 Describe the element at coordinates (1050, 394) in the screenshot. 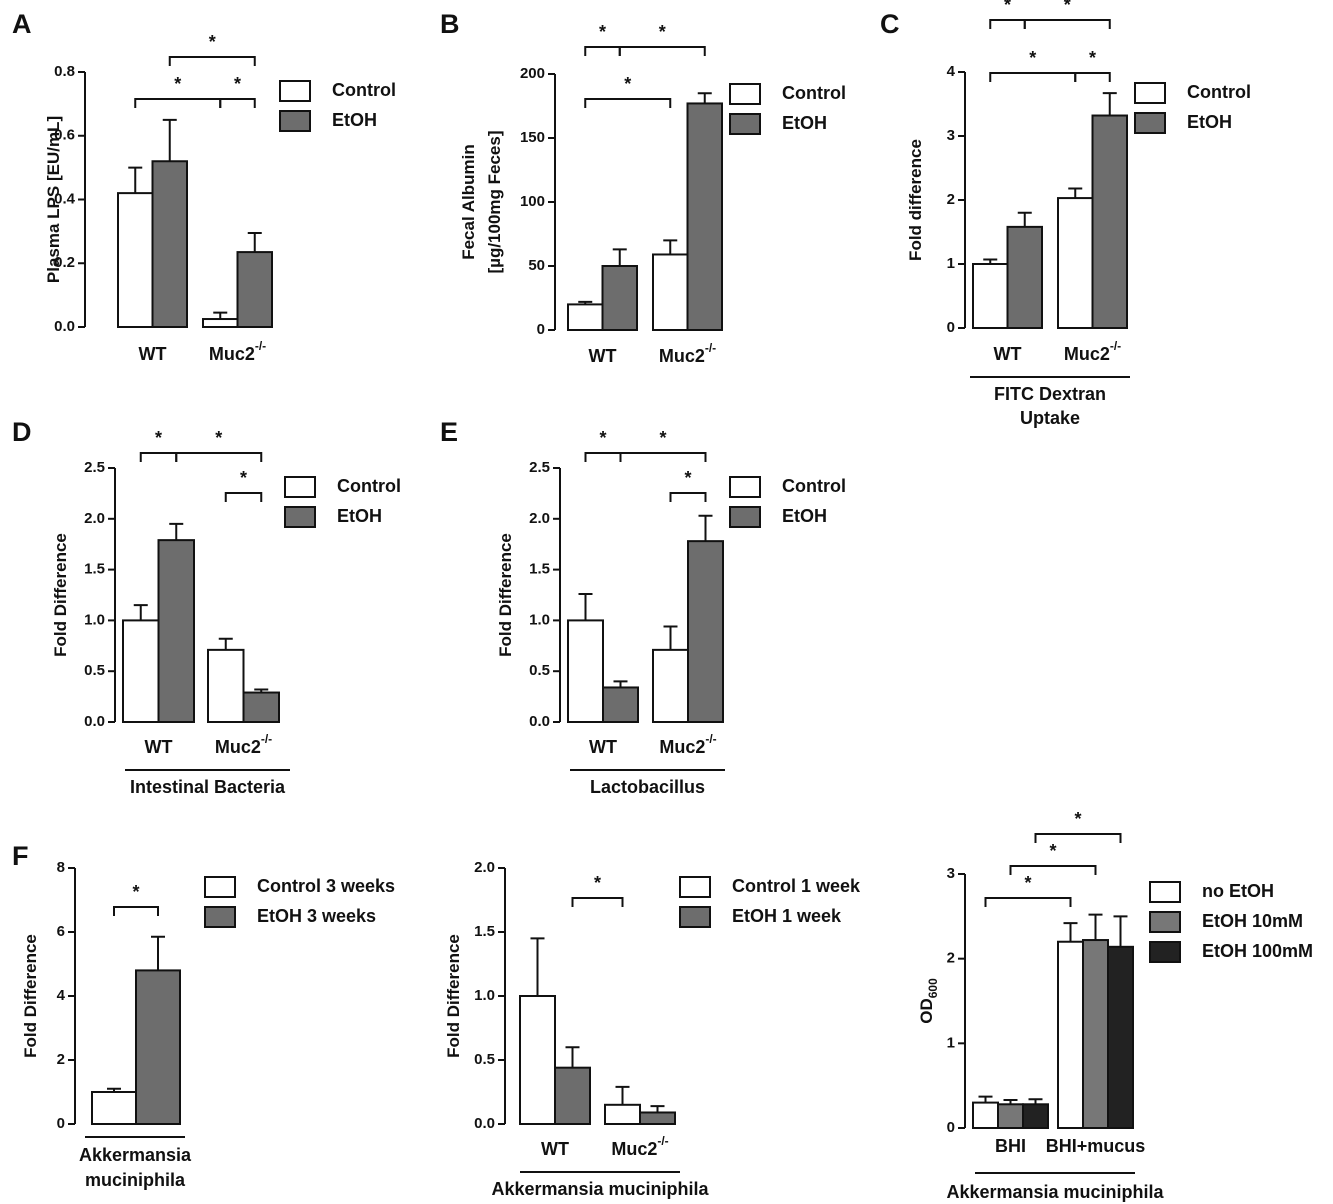

I see `group-label: FITC Dextran` at that location.